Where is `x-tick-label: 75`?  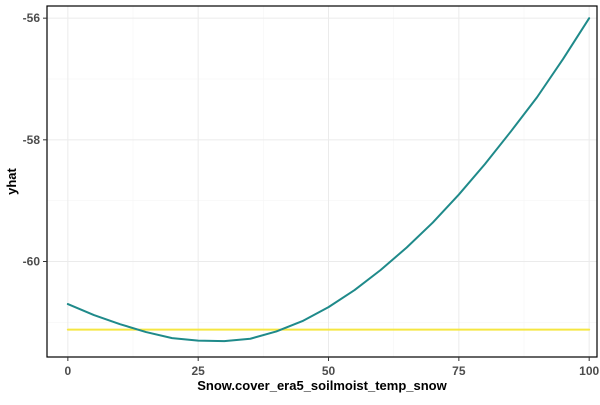
x-tick-label: 75 is located at coordinates (459, 371).